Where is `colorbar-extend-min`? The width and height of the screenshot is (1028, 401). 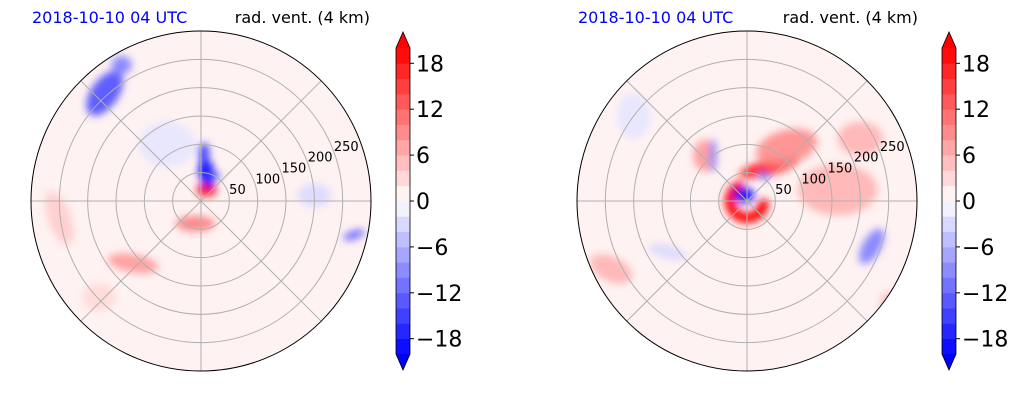 colorbar-extend-min is located at coordinates (403, 362).